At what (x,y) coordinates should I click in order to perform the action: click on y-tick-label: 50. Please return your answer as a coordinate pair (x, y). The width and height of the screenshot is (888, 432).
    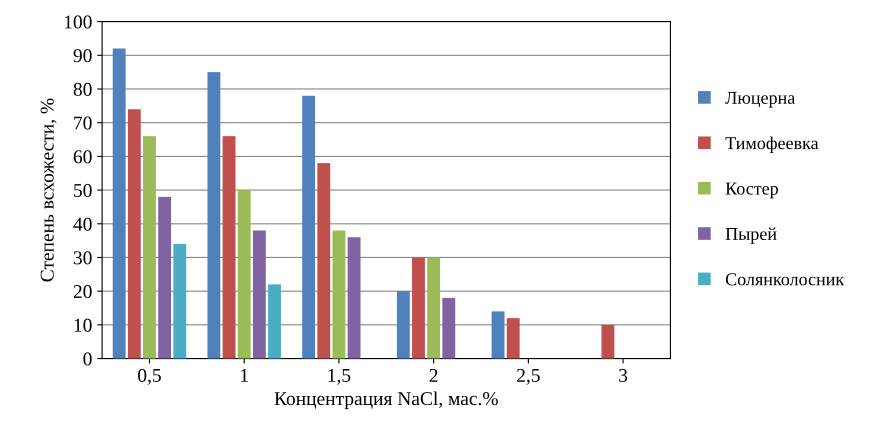
    Looking at the image, I should click on (83, 191).